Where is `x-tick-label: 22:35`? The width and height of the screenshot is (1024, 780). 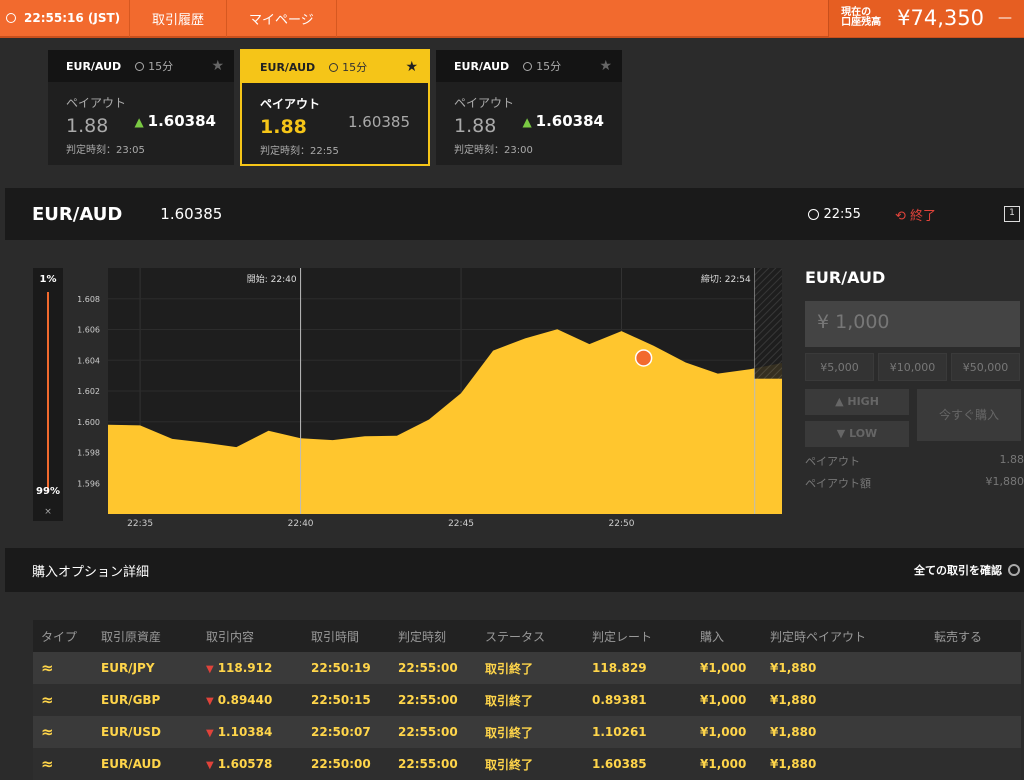 x-tick-label: 22:35 is located at coordinates (140, 523).